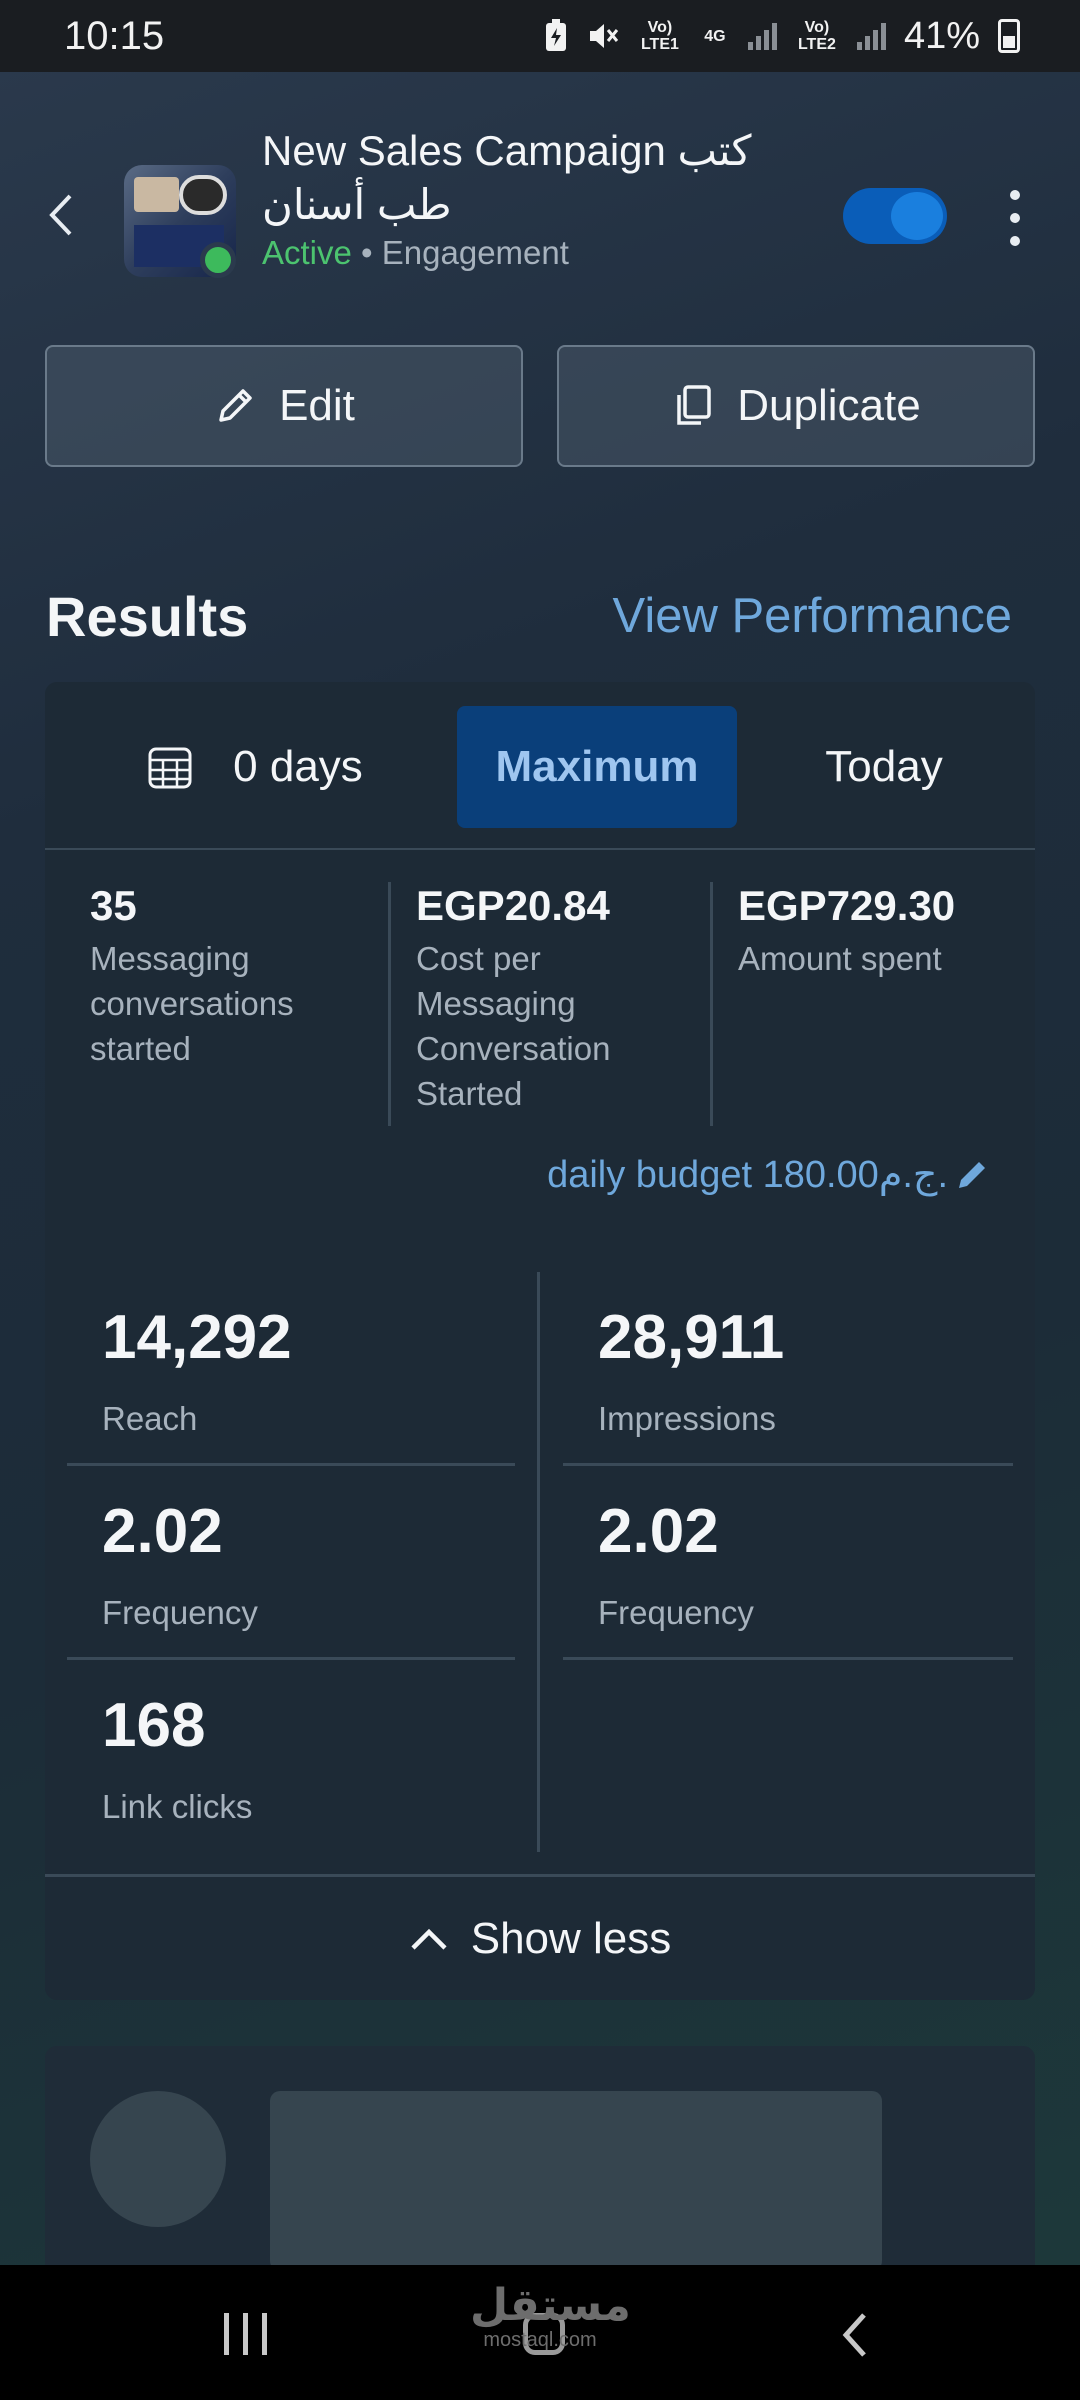 Image resolution: width=1080 pixels, height=2400 pixels. What do you see at coordinates (192, 1003) in the screenshot?
I see `metric-label: Messaging conversations started` at bounding box center [192, 1003].